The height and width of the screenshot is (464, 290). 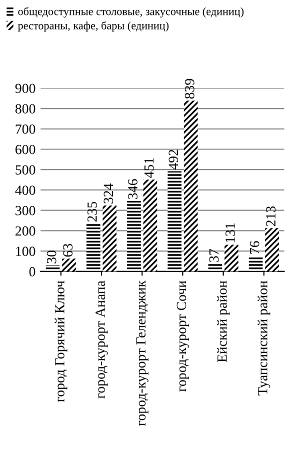 I want to click on legend-label: рестораны, кафе, бары (единиц), so click(x=93, y=26).